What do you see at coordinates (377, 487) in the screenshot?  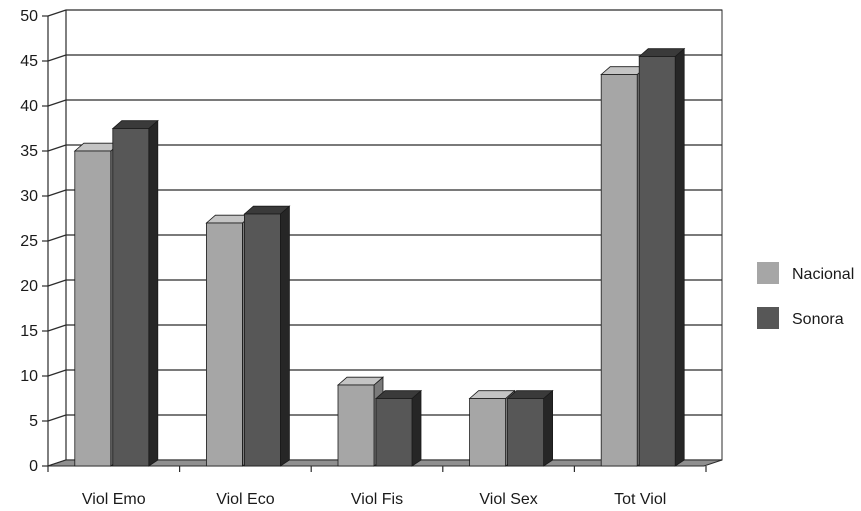 I see `x-axis-labels: Viol Emo Viol Eco Viol Fis Viol Sex Tot Viol` at bounding box center [377, 487].